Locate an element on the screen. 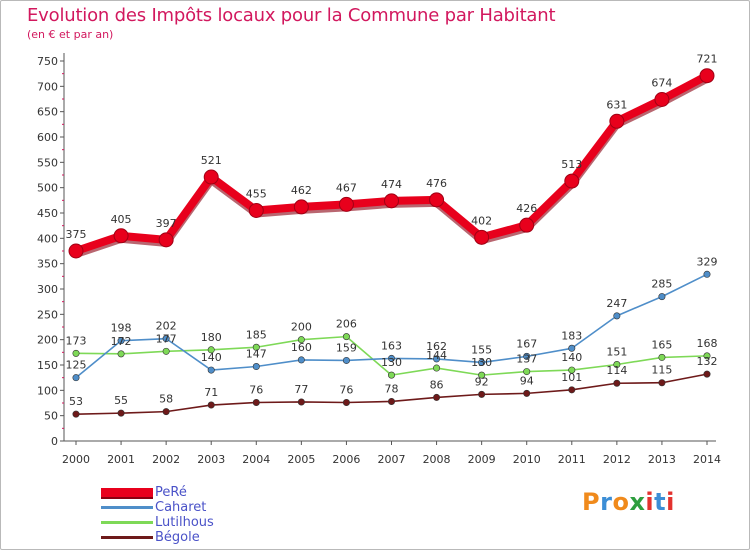 This screenshot has width=750, height=550. y-tick-label: 450 is located at coordinates (47, 213).